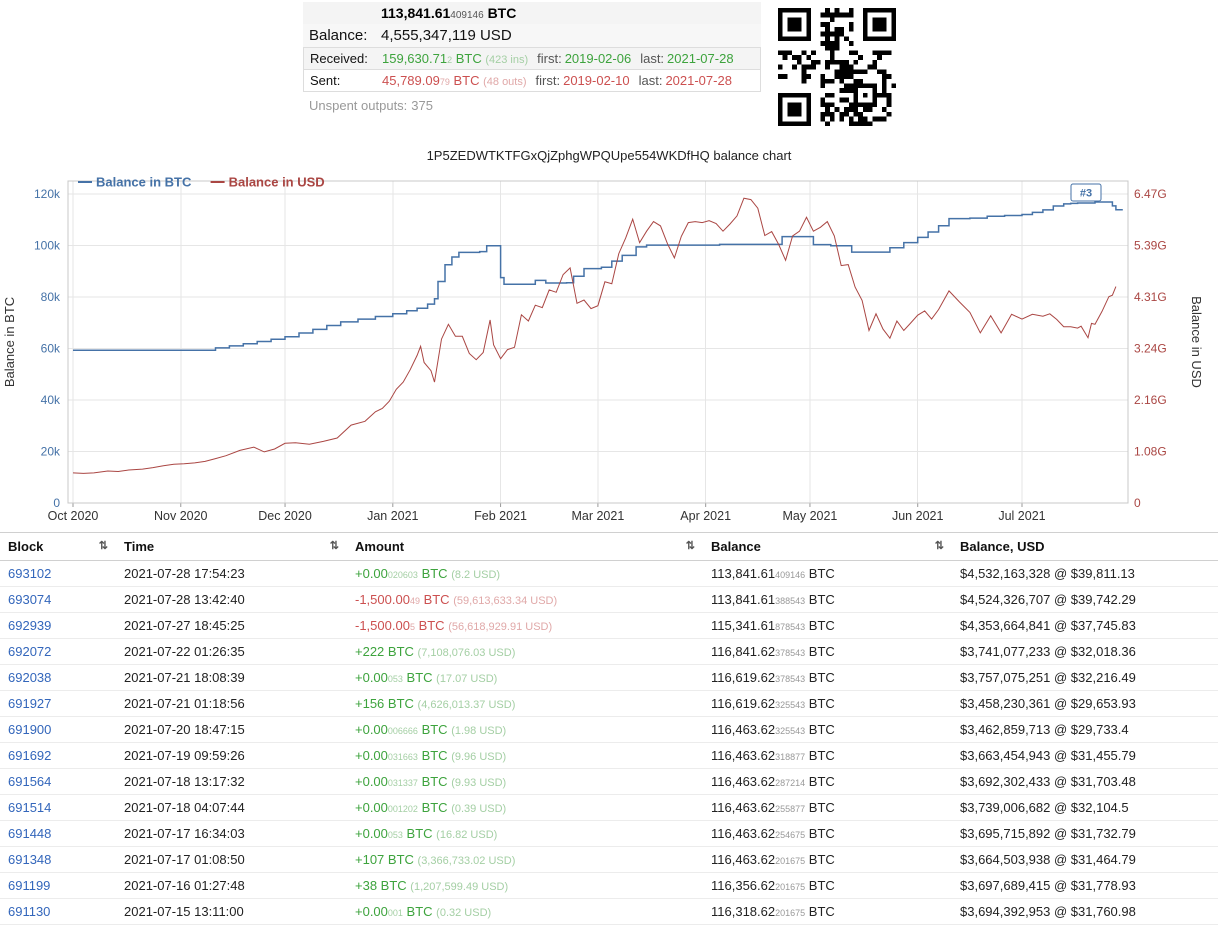 This screenshot has height=926, width=1218. I want to click on time-cell: 2021-07-28 17:54:23, so click(231, 573).